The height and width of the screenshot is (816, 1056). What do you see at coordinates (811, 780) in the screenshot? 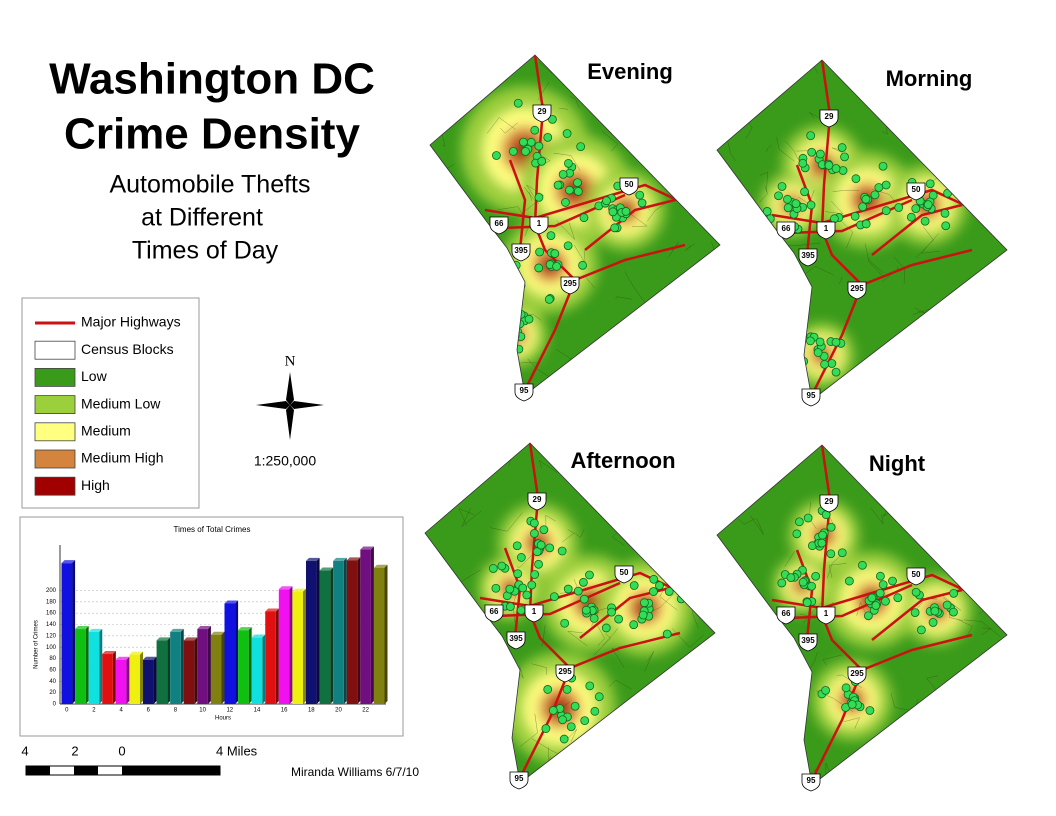
I see `route-number: 95` at bounding box center [811, 780].